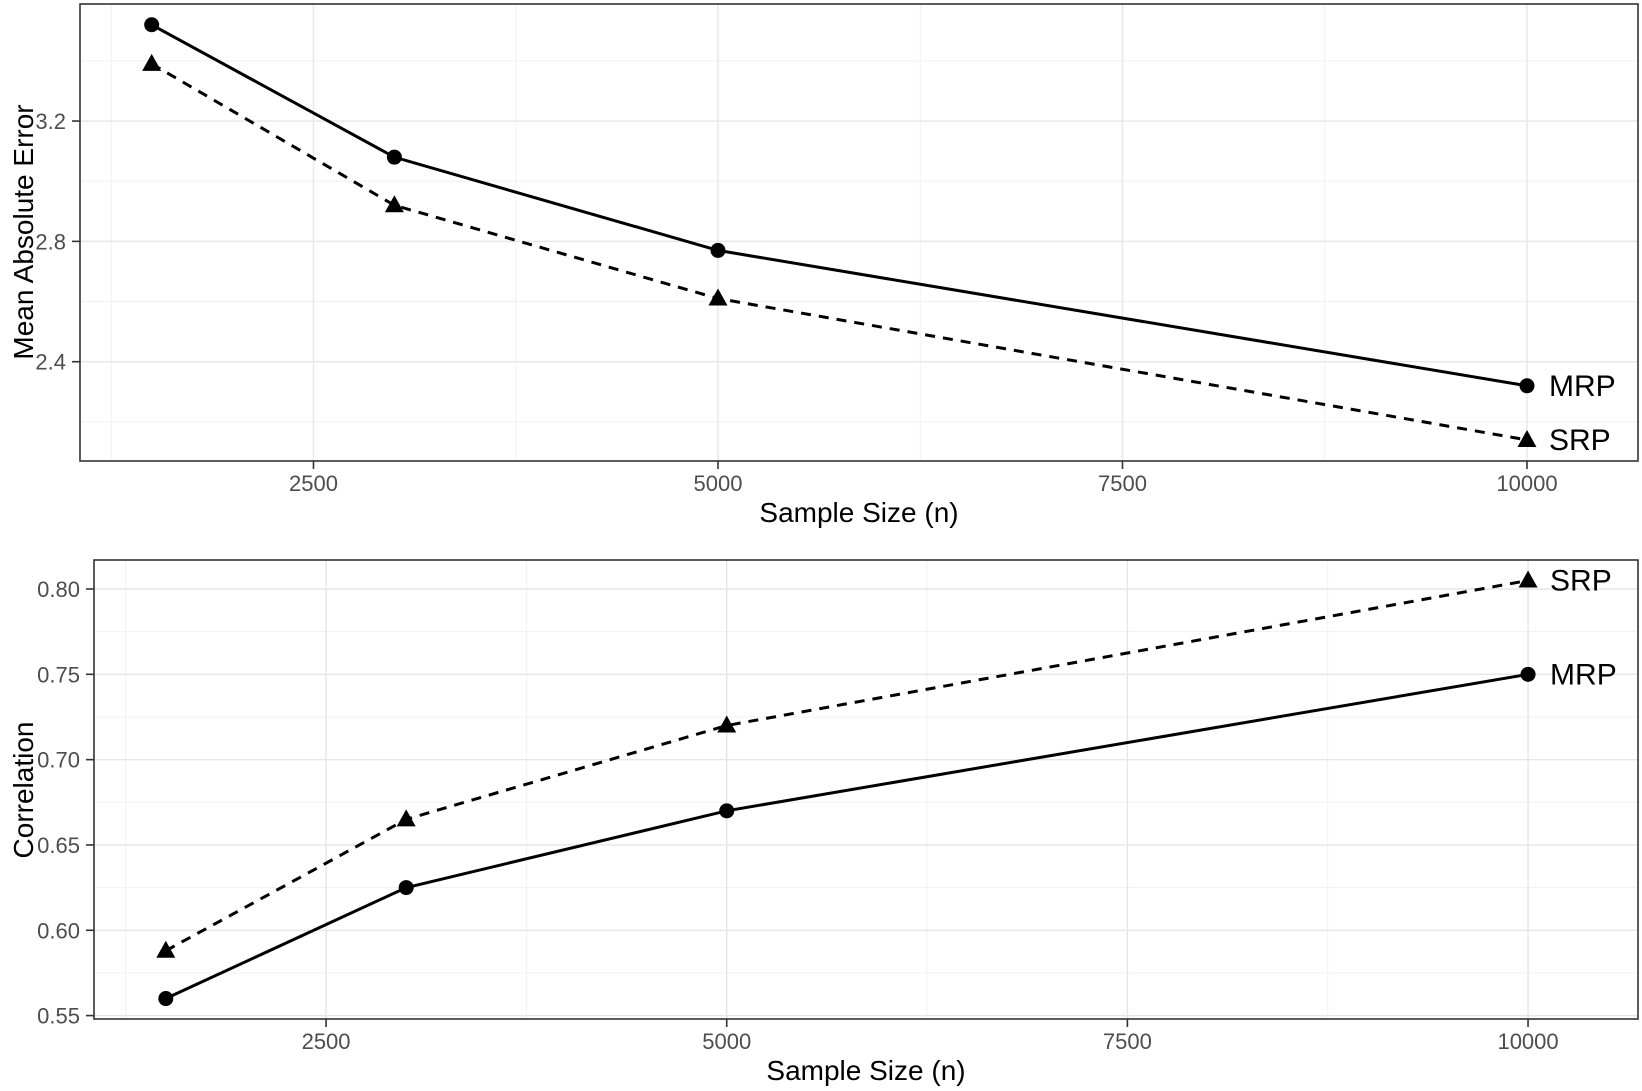 The height and width of the screenshot is (1091, 1642). Describe the element at coordinates (866, 1070) in the screenshot. I see `x-axis-title-bottom: Sample Size (n)` at that location.